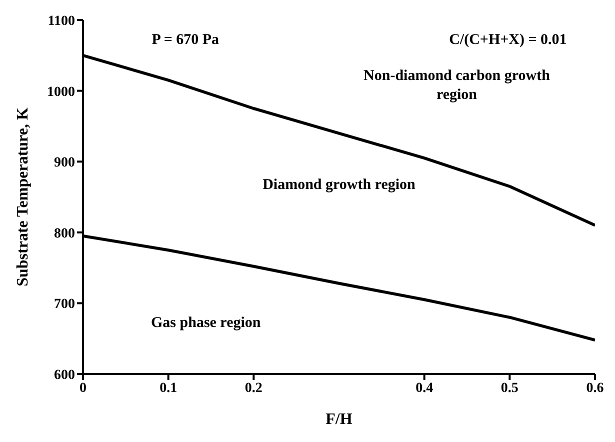  What do you see at coordinates (456, 85) in the screenshot?
I see `annotation: Non-diamond carbon growth region` at bounding box center [456, 85].